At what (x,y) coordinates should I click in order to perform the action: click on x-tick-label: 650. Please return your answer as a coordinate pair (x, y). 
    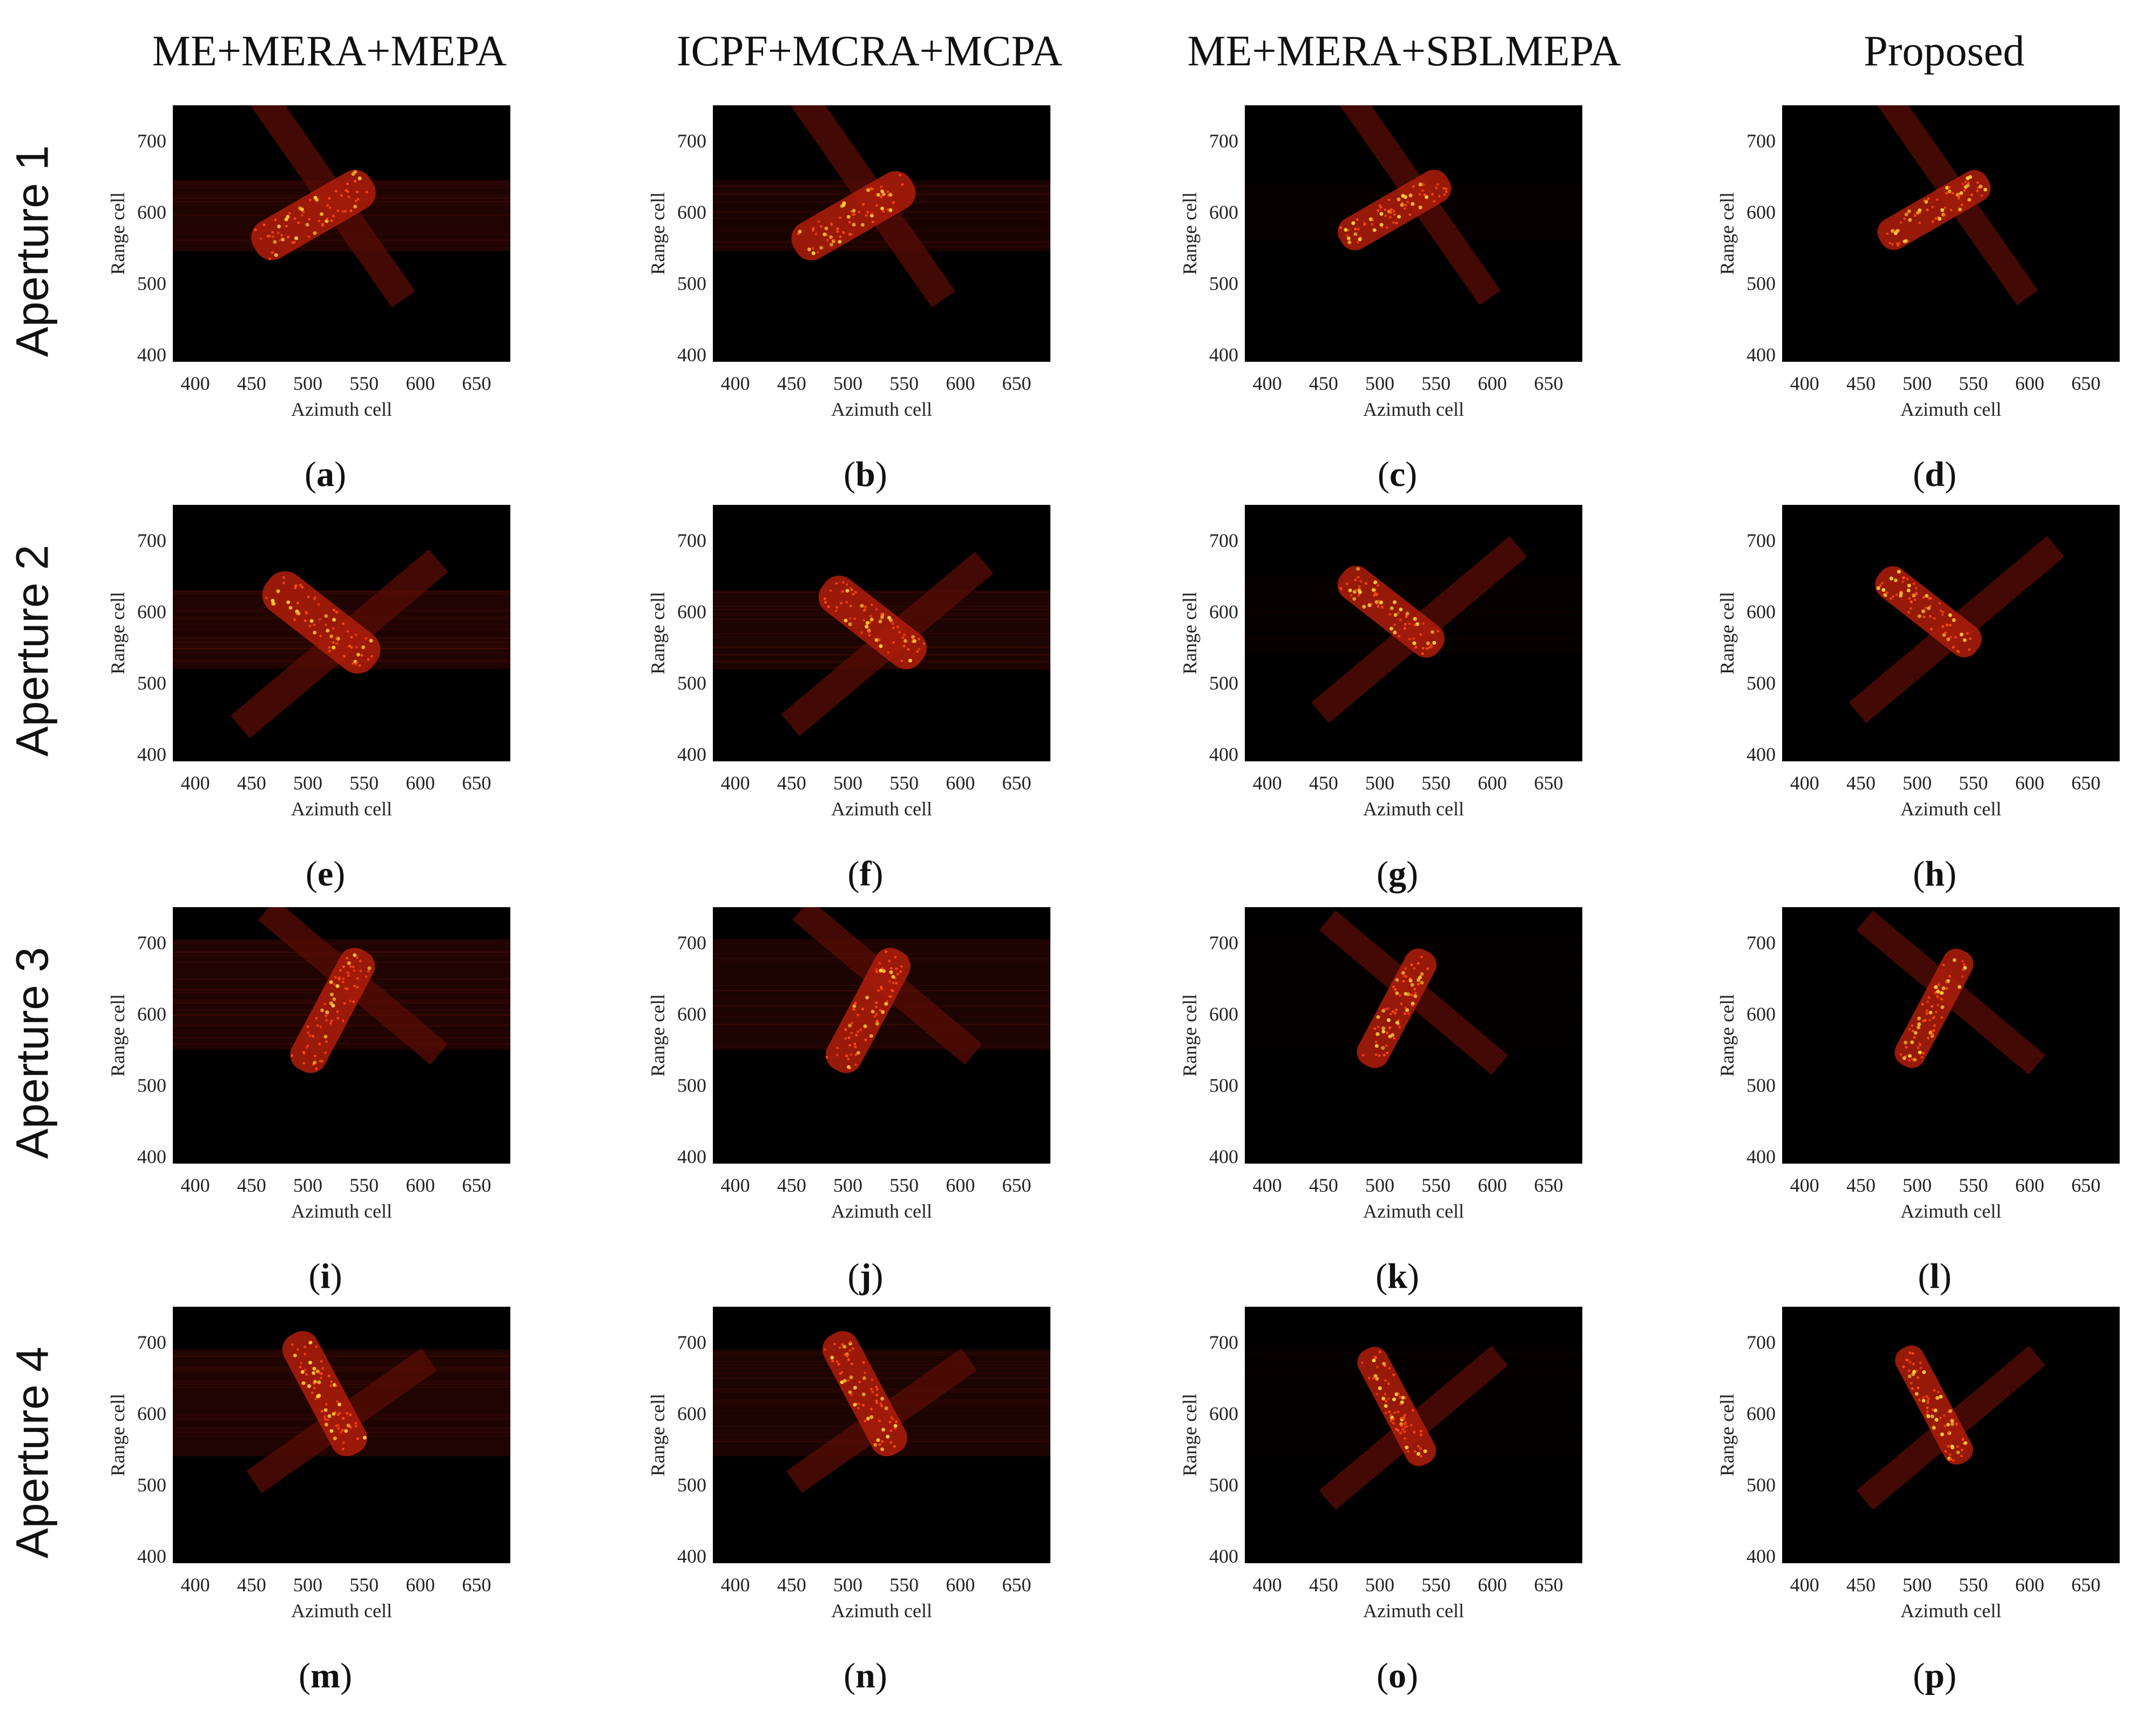
    Looking at the image, I should click on (1548, 1585).